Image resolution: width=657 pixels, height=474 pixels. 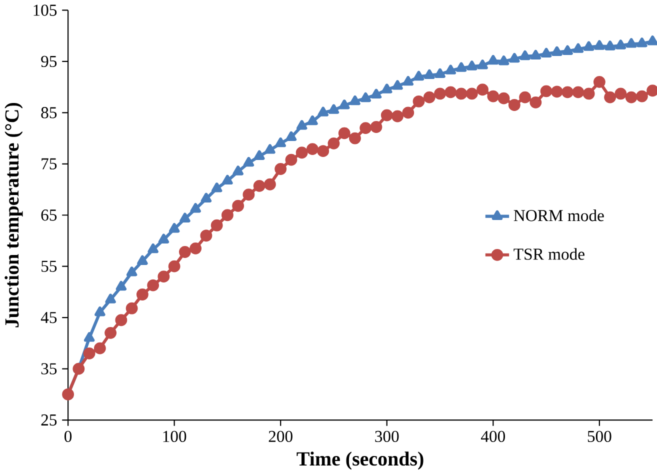 I want to click on y-tick-label: 85, so click(x=49, y=112).